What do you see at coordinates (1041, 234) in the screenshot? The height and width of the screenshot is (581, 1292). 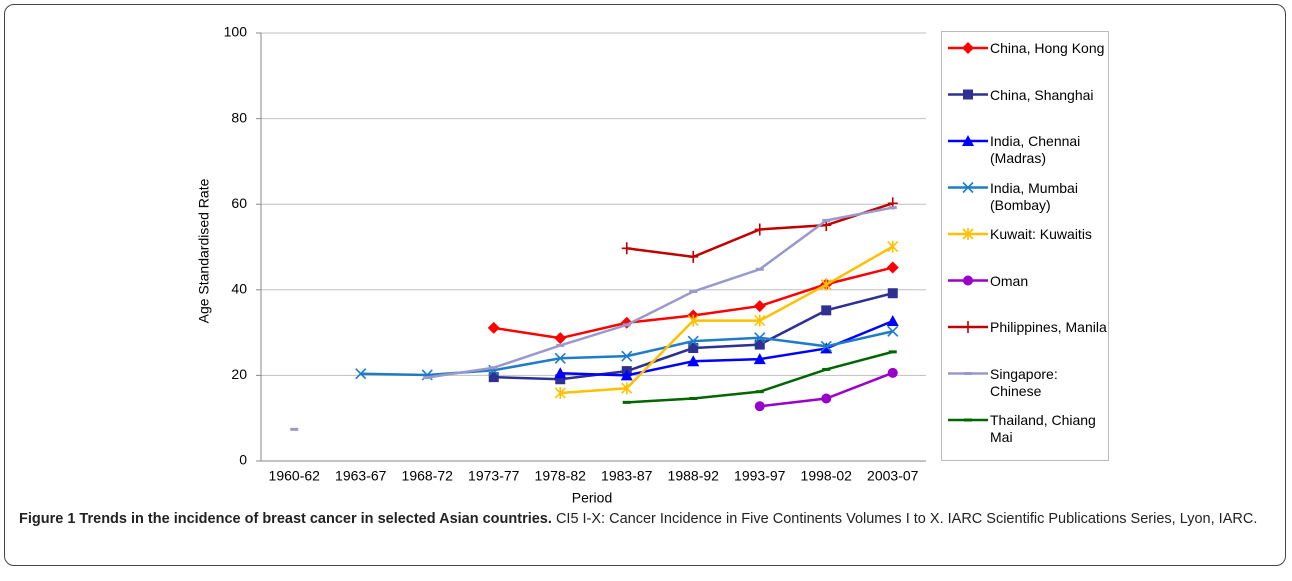 I see `legend-label: Kuwait: Kuwaitis` at bounding box center [1041, 234].